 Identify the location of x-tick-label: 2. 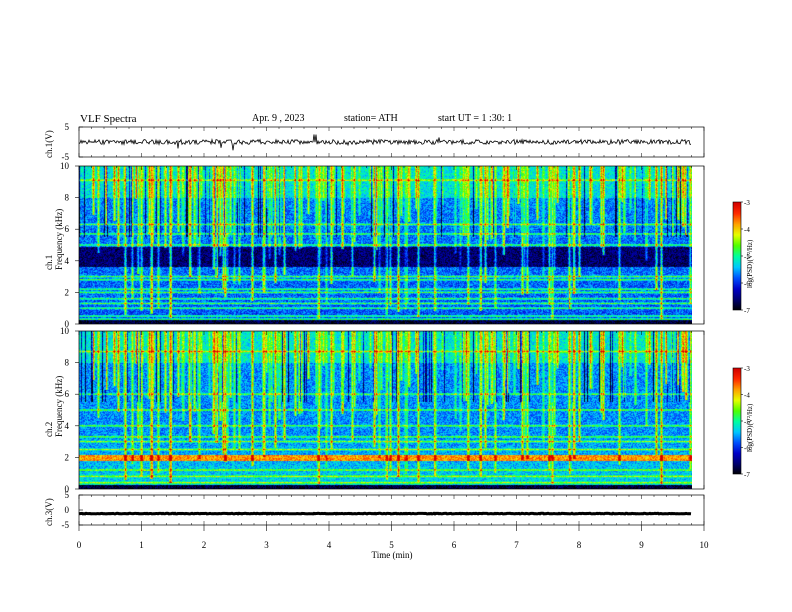
(204, 545).